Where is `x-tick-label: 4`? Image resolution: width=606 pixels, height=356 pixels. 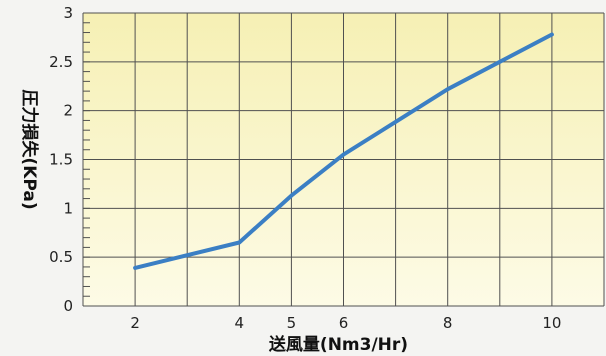 x-tick-label: 4 is located at coordinates (240, 323).